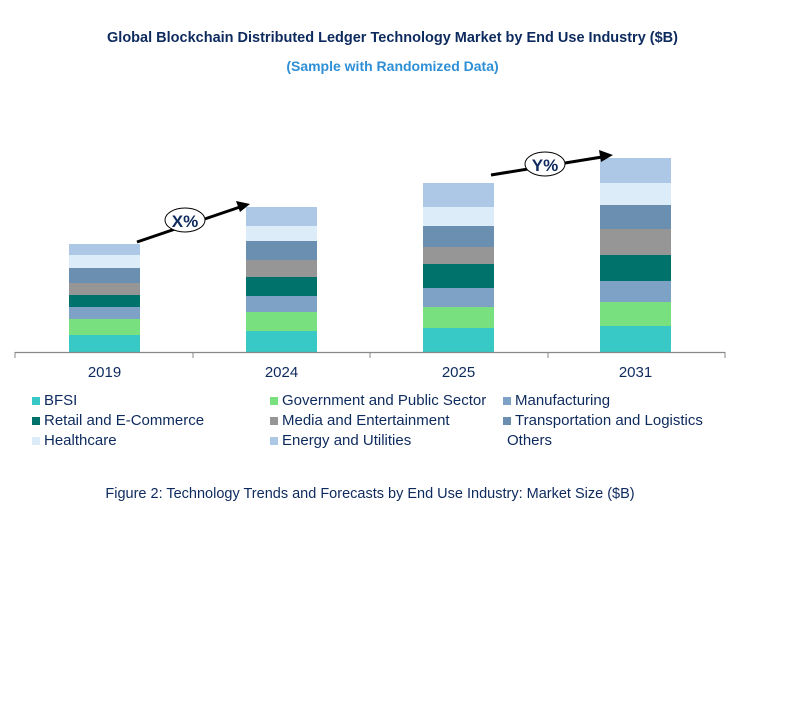 This screenshot has height=703, width=785. I want to click on legend-label: Retail and E-Commerce, so click(124, 420).